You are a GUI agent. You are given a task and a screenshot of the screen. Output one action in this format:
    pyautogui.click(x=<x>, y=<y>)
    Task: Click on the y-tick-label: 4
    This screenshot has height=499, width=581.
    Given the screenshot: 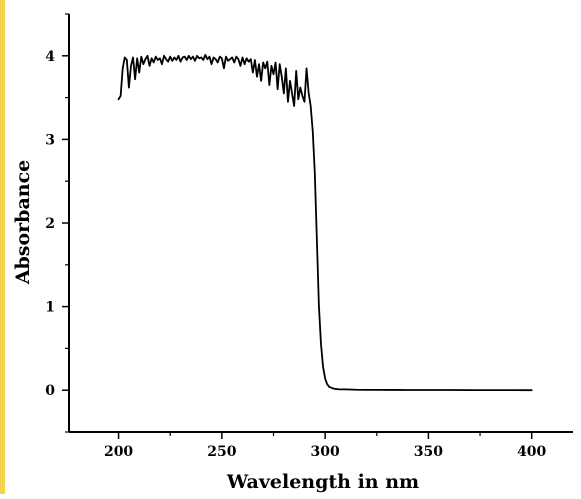 What is the action you would take?
    pyautogui.click(x=50, y=57)
    